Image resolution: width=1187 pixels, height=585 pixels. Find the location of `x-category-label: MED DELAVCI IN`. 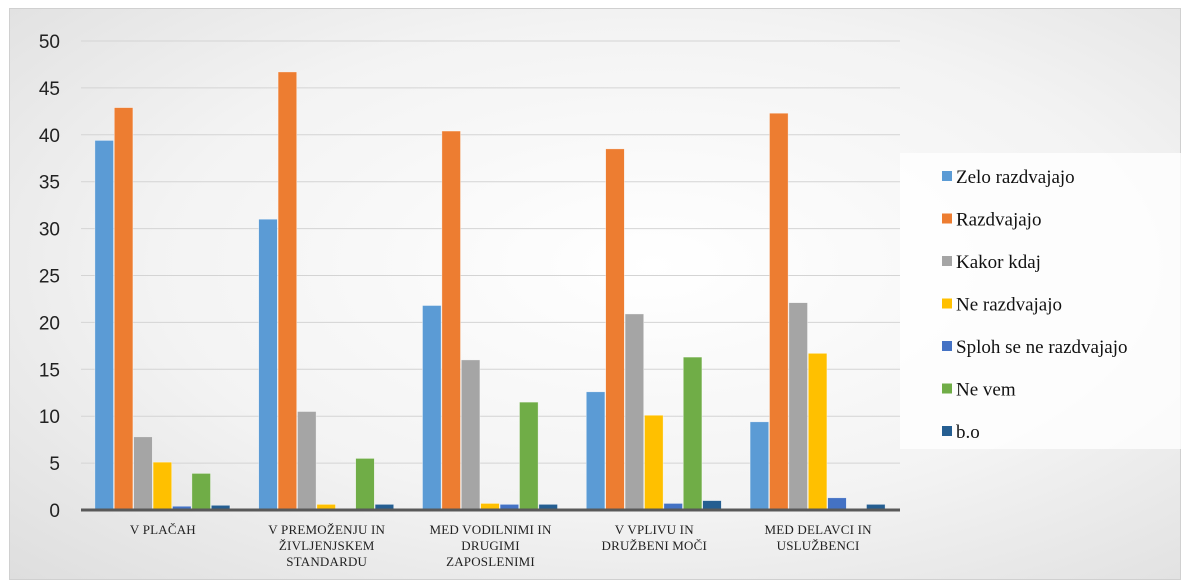

x-category-label: MED DELAVCI IN is located at coordinates (818, 529).